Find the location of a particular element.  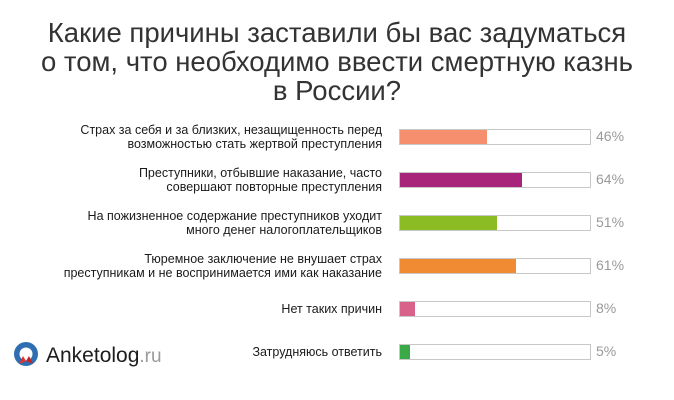

category-label-line: Затрудняюсь ответить is located at coordinates (317, 352).